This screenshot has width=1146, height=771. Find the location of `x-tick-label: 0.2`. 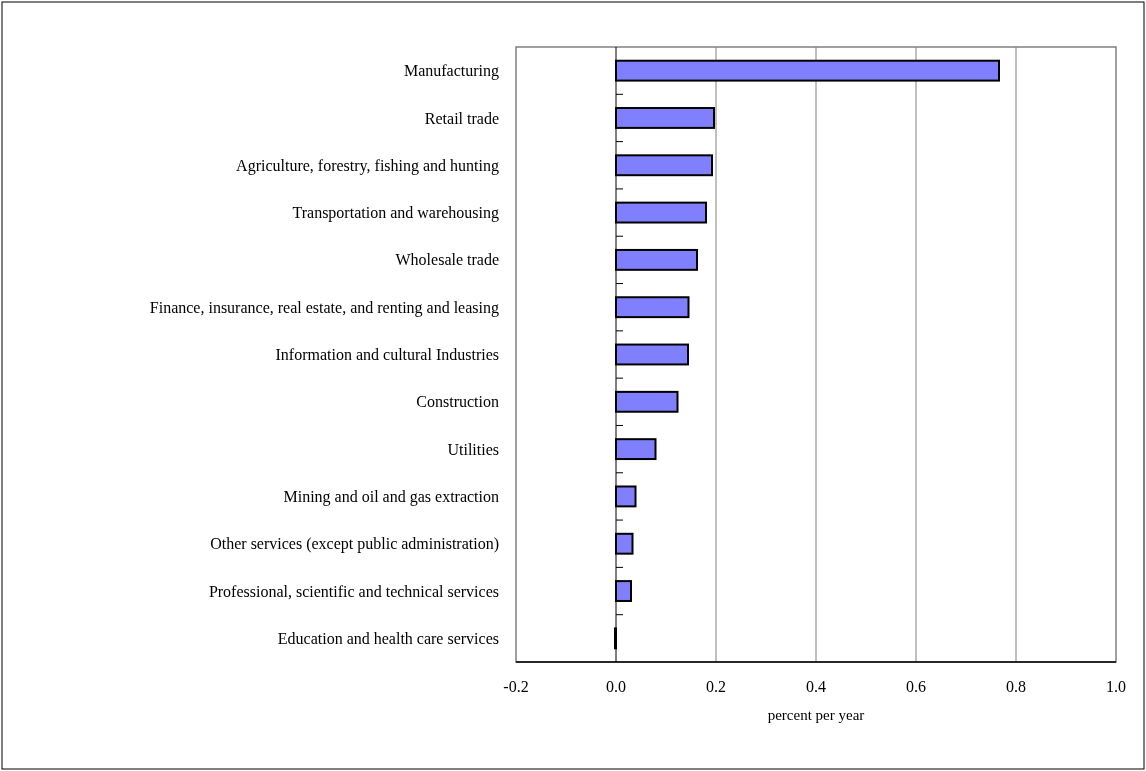

x-tick-label: 0.2 is located at coordinates (716, 686).